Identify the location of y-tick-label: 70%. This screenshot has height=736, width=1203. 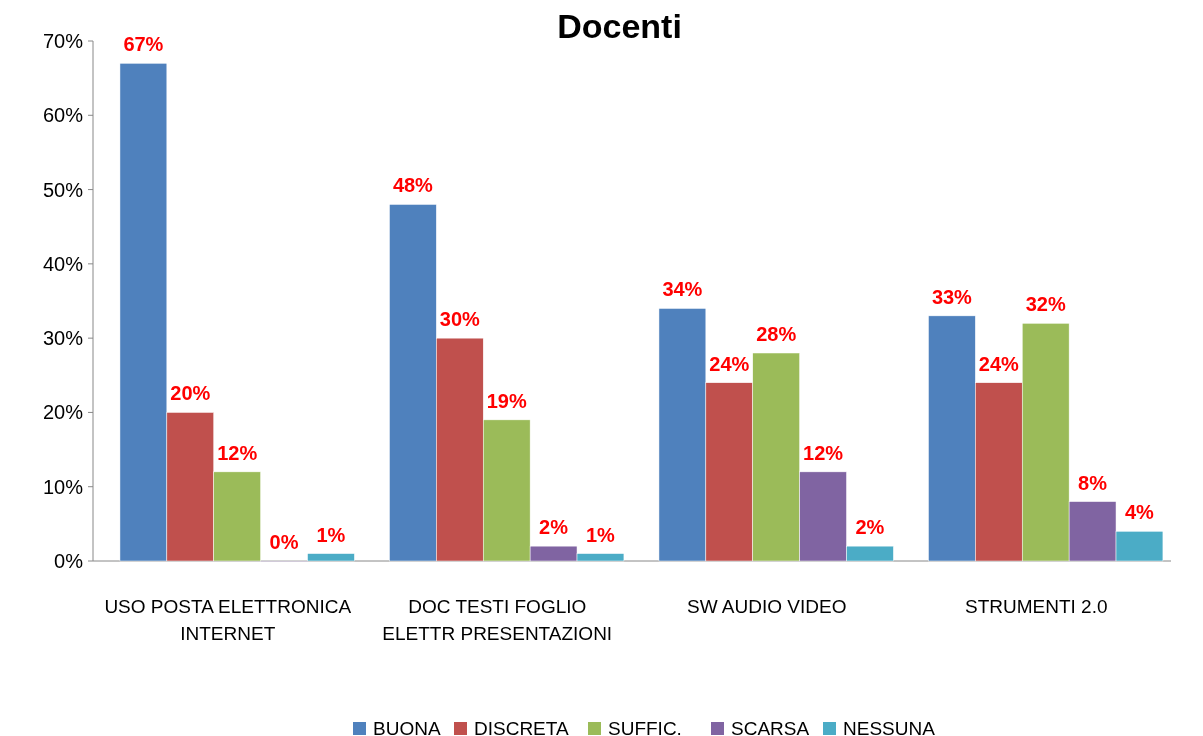
(63, 41).